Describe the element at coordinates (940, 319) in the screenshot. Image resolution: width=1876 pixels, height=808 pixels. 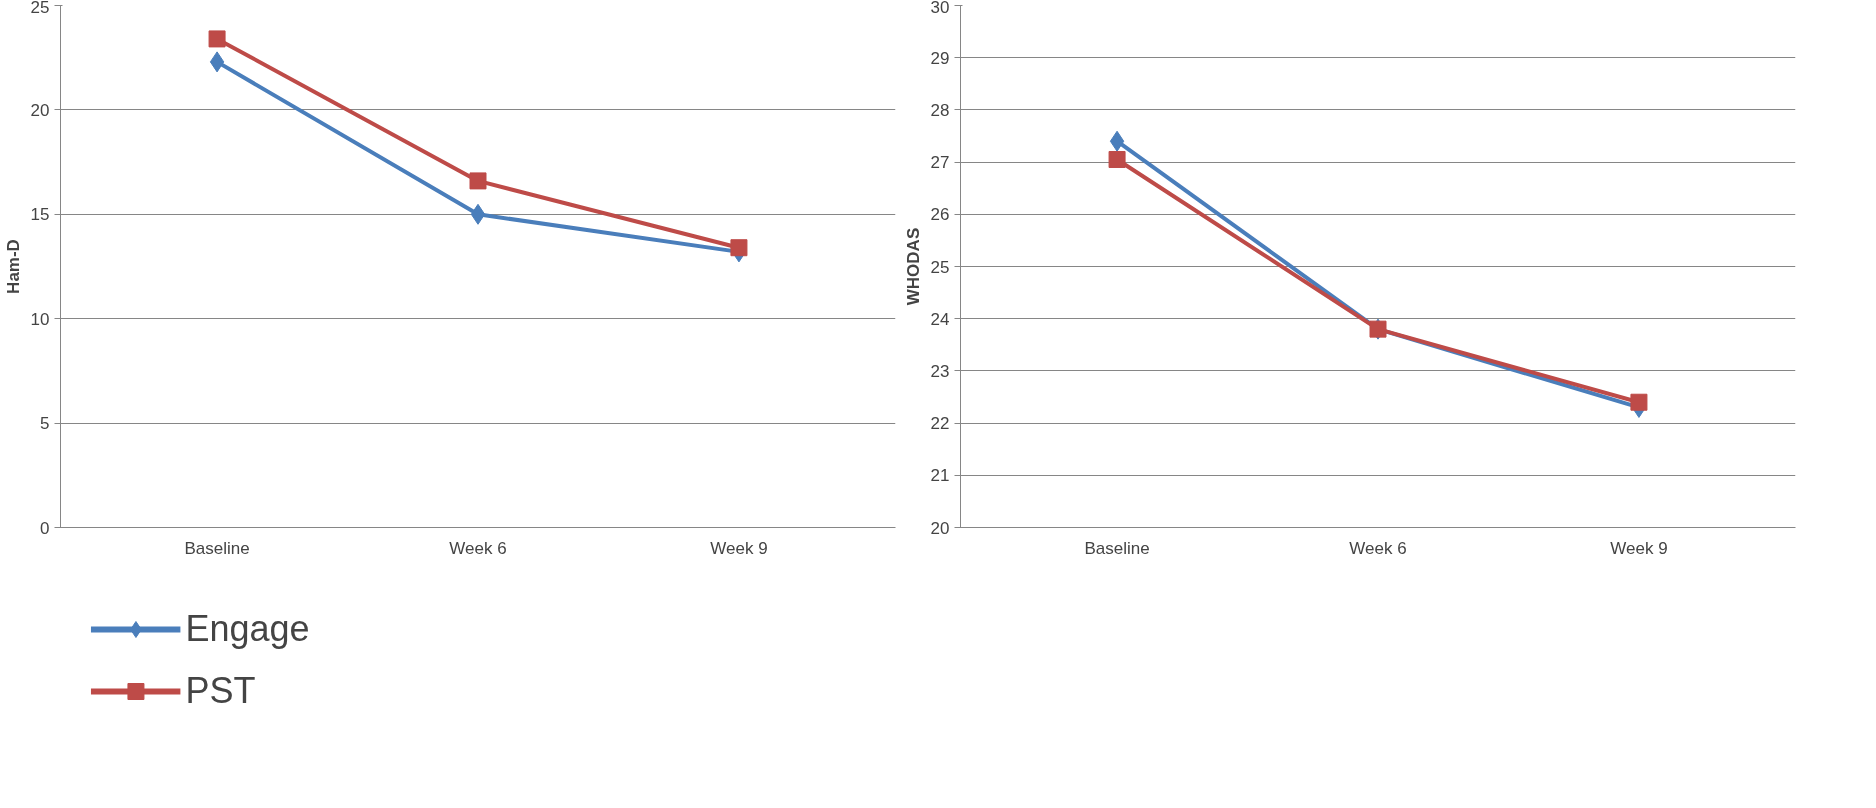
I see `y-tick-label: 24` at that location.